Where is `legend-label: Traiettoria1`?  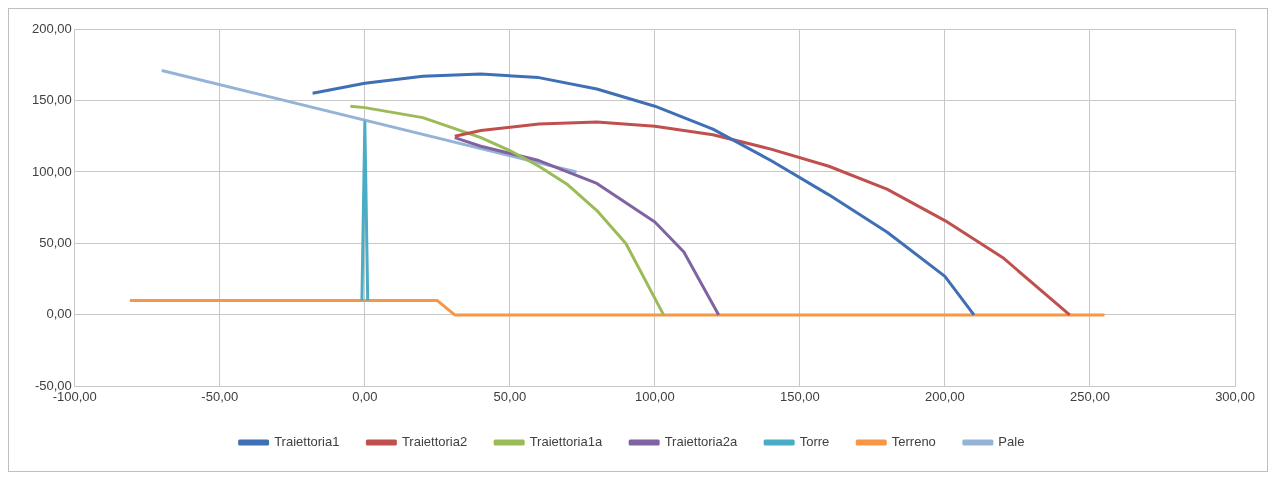
legend-label: Traiettoria1 is located at coordinates (307, 442).